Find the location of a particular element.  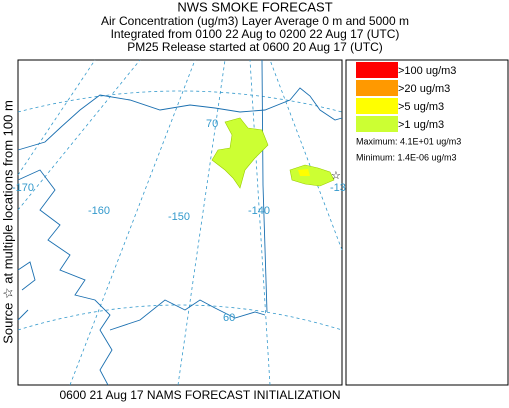

legend-label: >100 ug/m3 is located at coordinates (427, 71).